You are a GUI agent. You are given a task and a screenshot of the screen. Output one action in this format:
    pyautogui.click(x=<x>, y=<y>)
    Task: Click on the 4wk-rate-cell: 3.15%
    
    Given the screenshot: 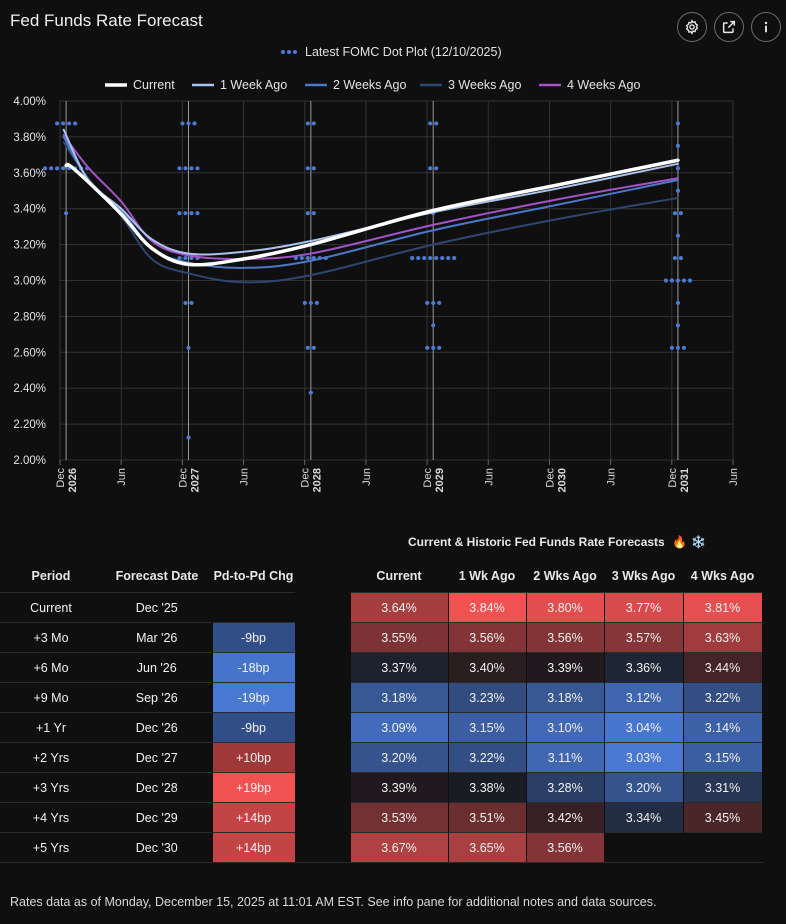 What is the action you would take?
    pyautogui.click(x=722, y=757)
    